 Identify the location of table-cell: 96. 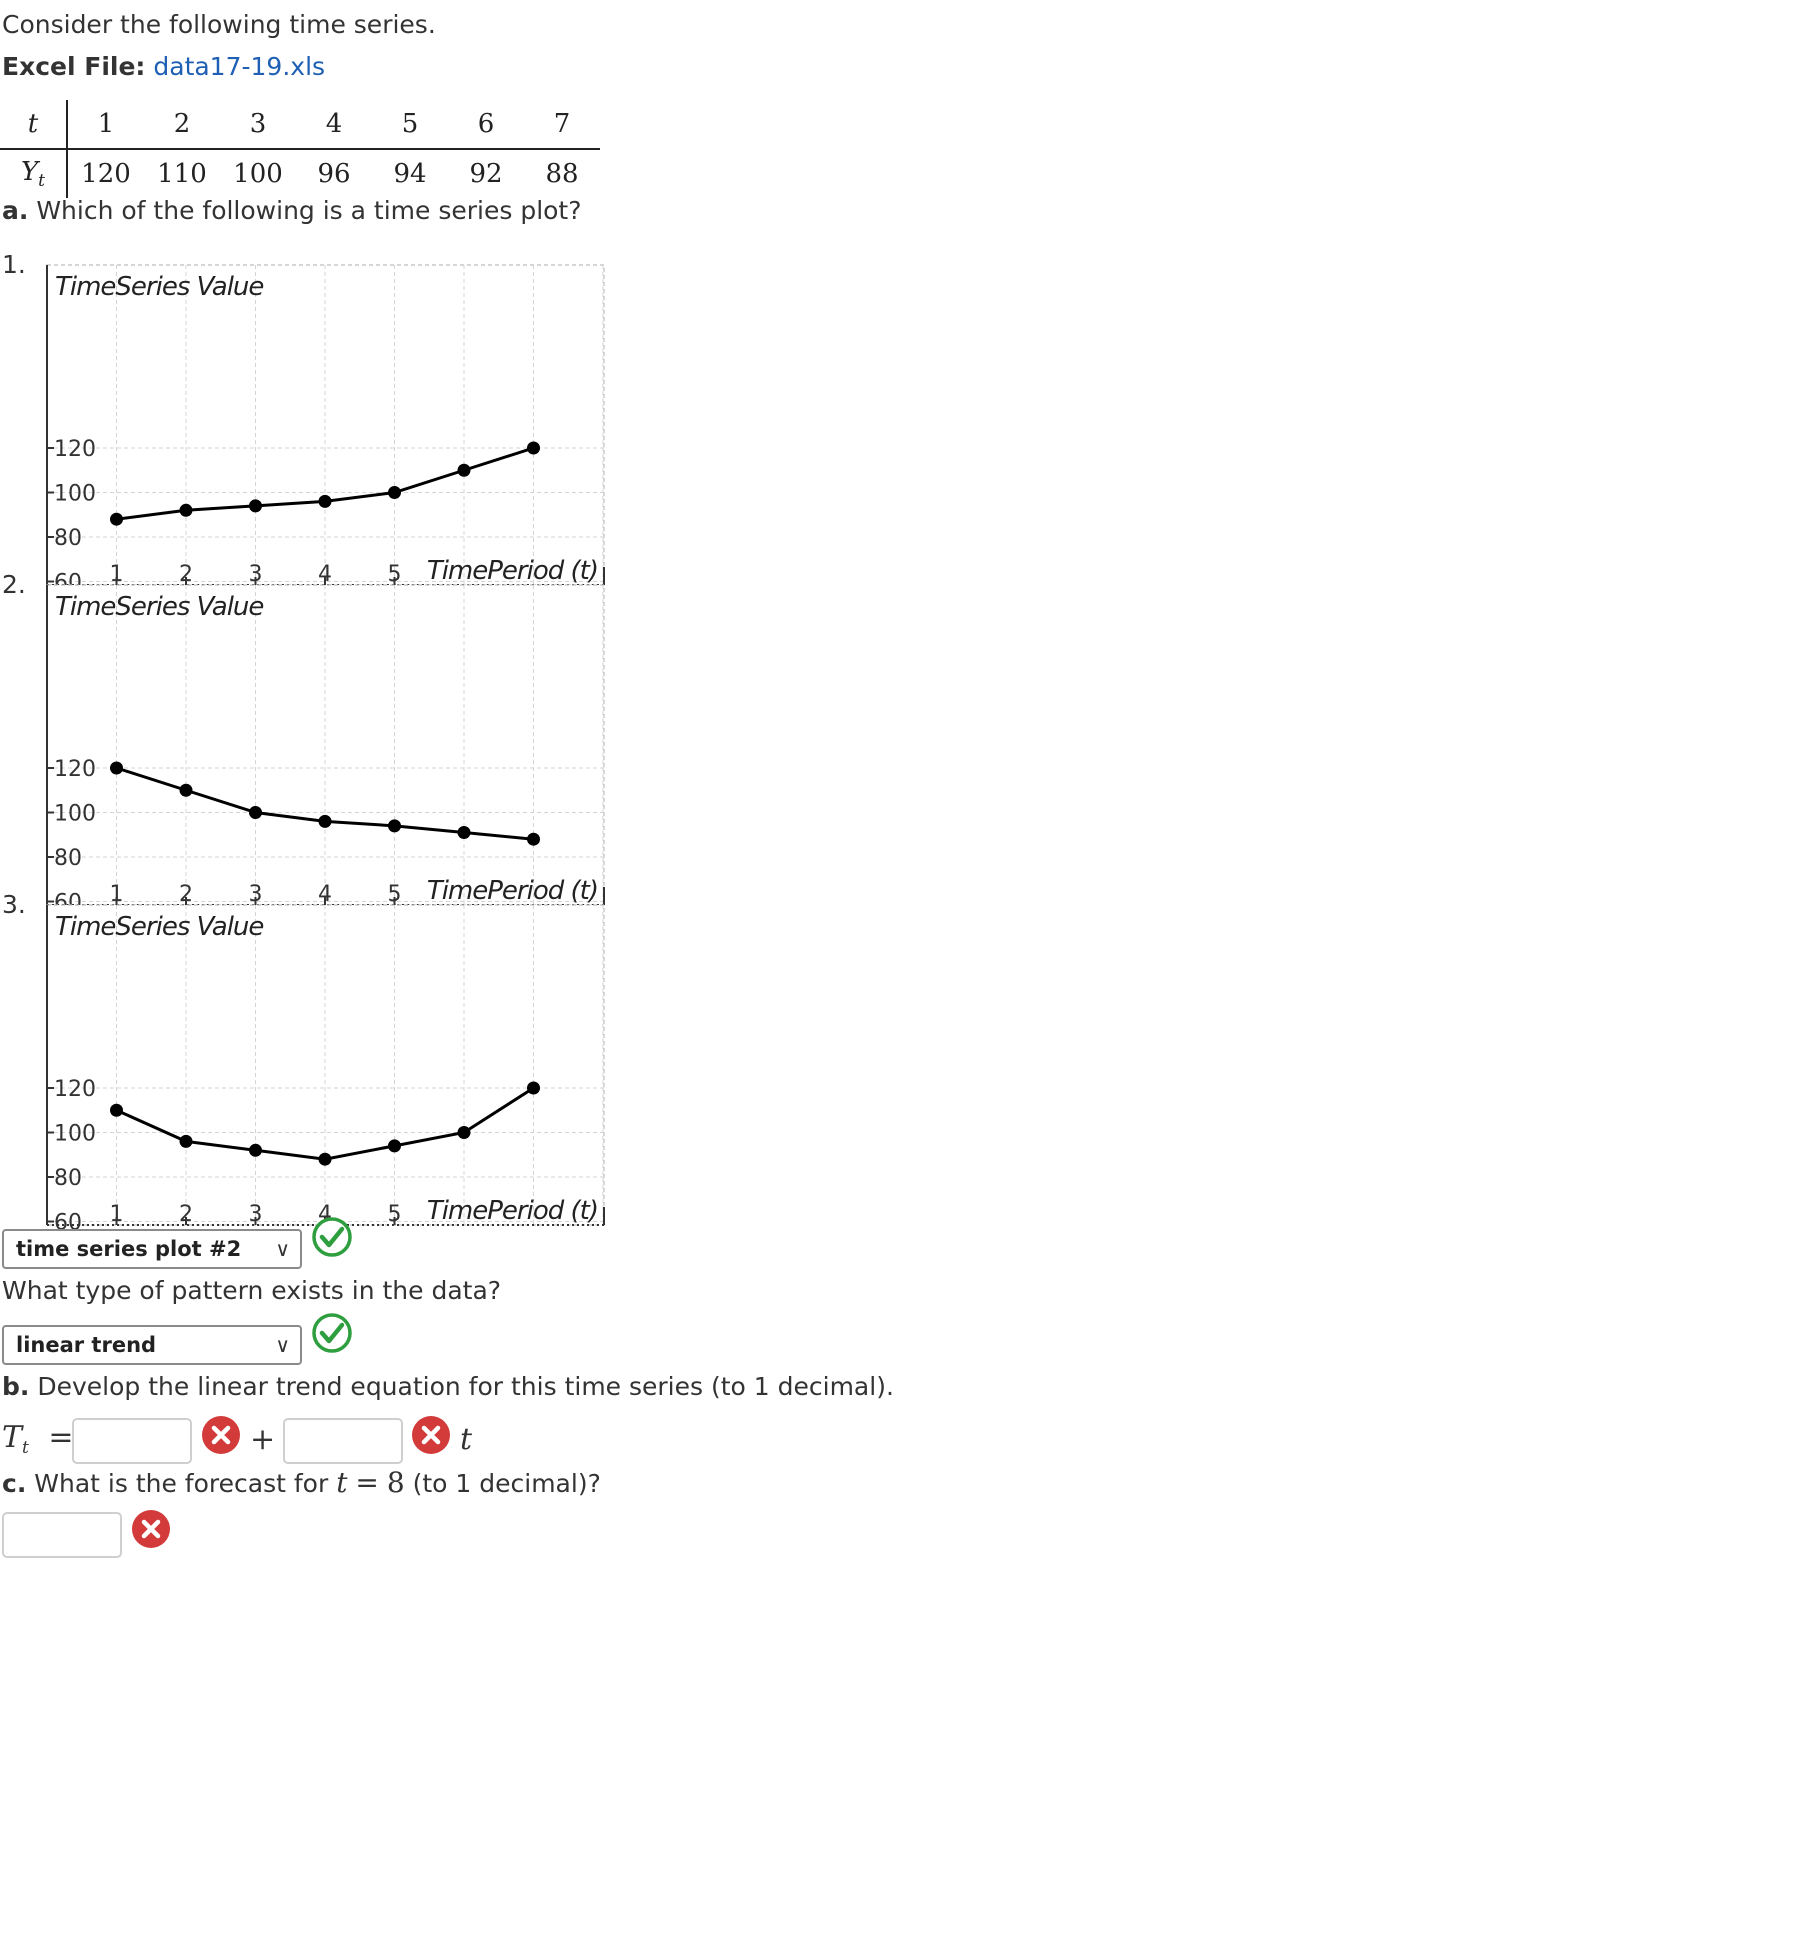
(334, 174).